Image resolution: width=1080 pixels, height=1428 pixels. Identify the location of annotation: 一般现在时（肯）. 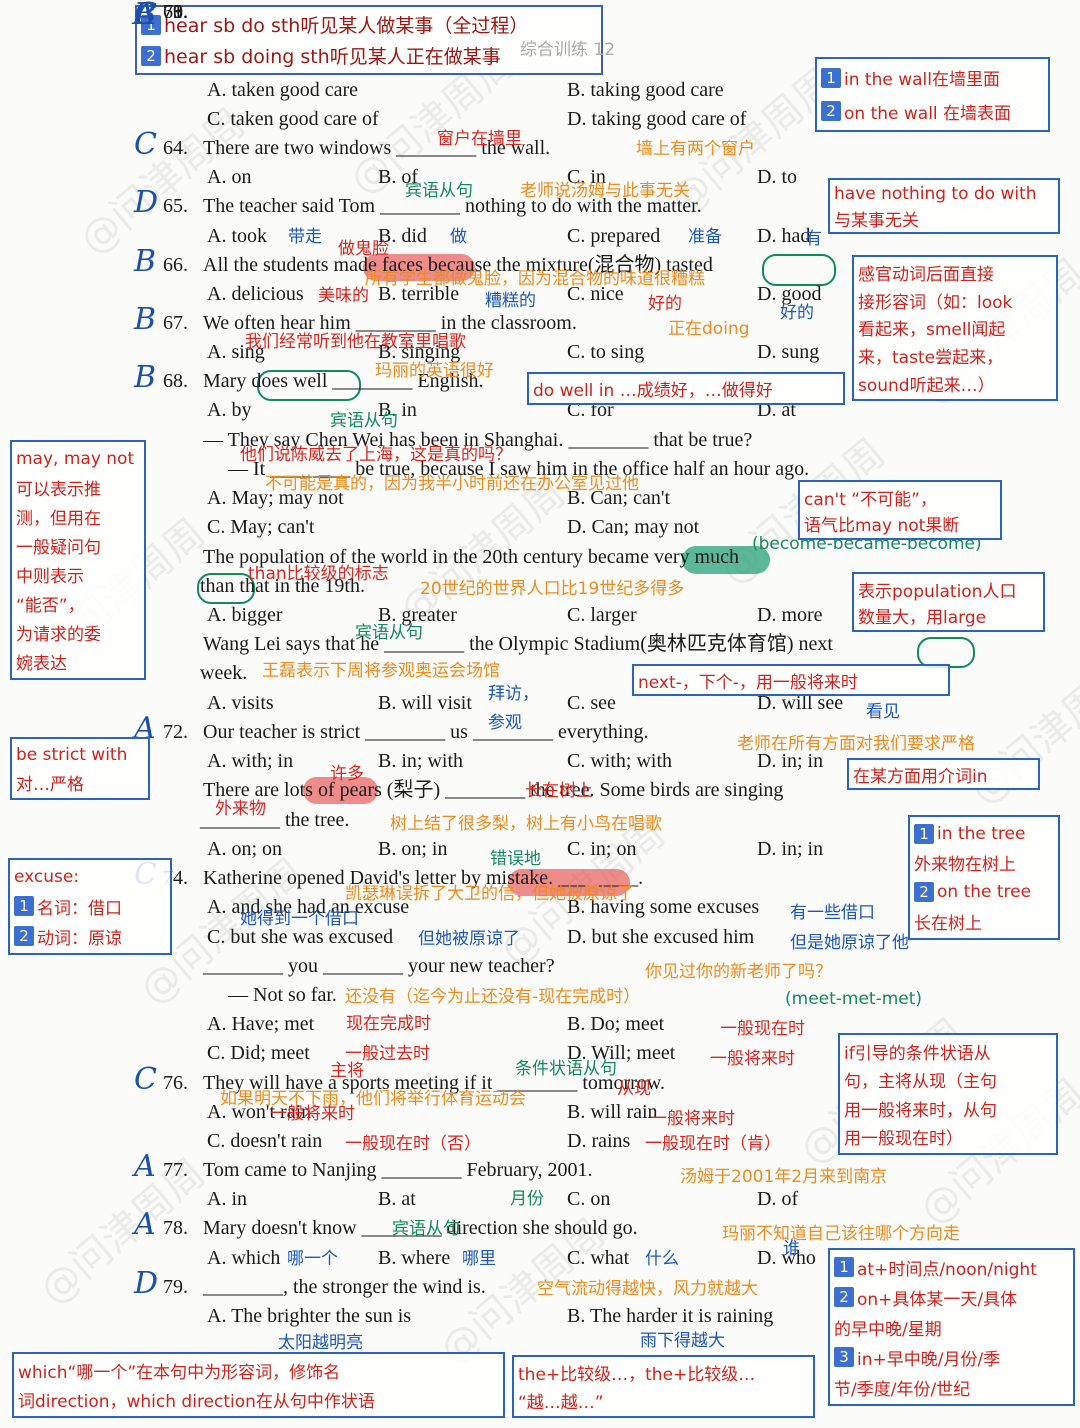
(713, 1144).